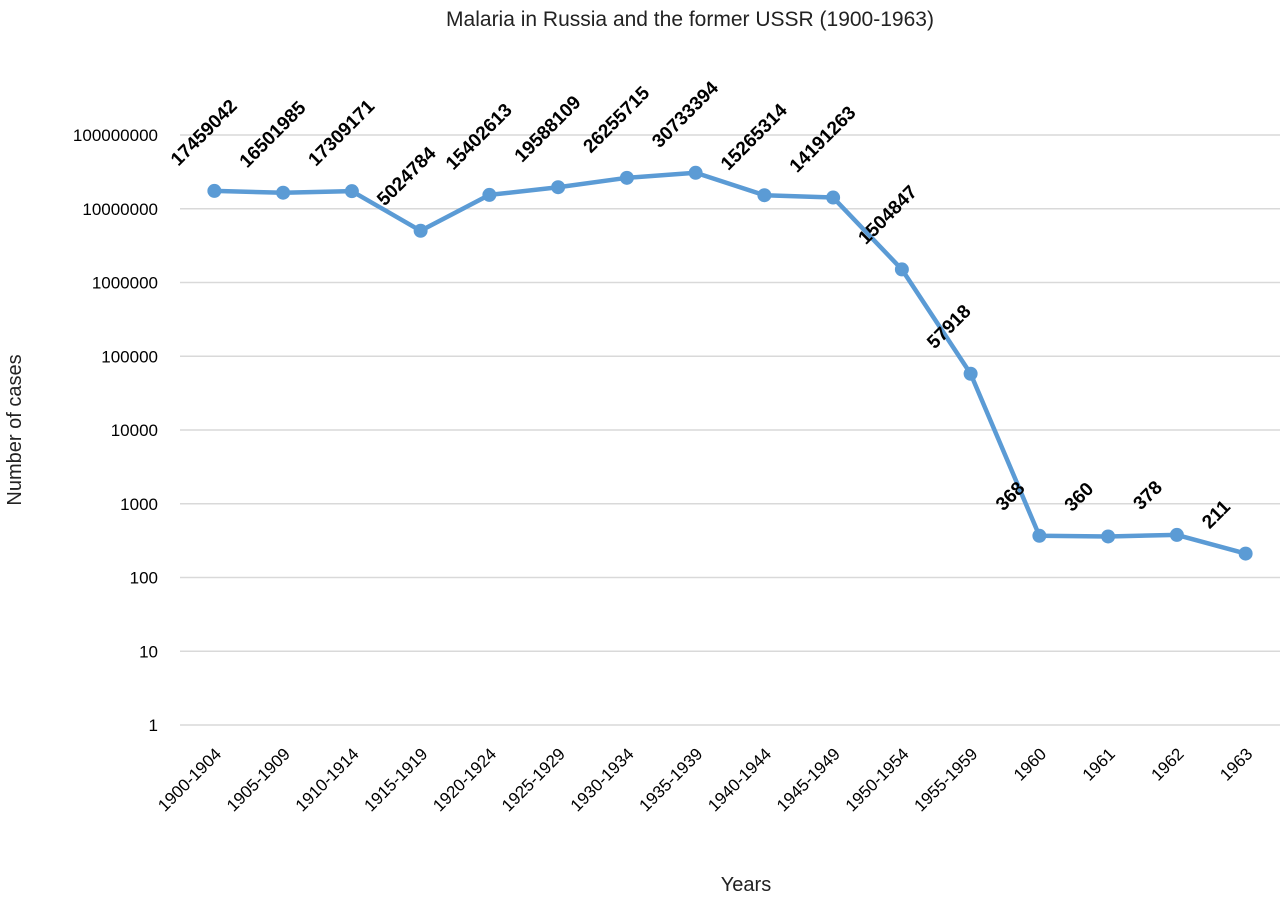 The width and height of the screenshot is (1280, 902). I want to click on x-tick-label: 1905-1909, so click(258, 779).